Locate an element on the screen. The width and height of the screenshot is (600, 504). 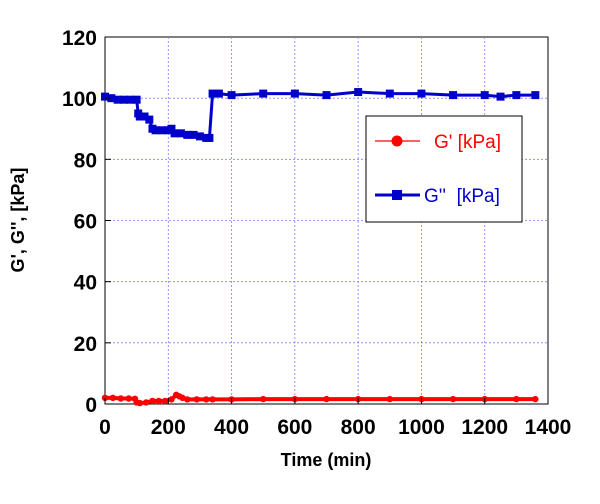
legend-marker-g-prime is located at coordinates (397, 141).